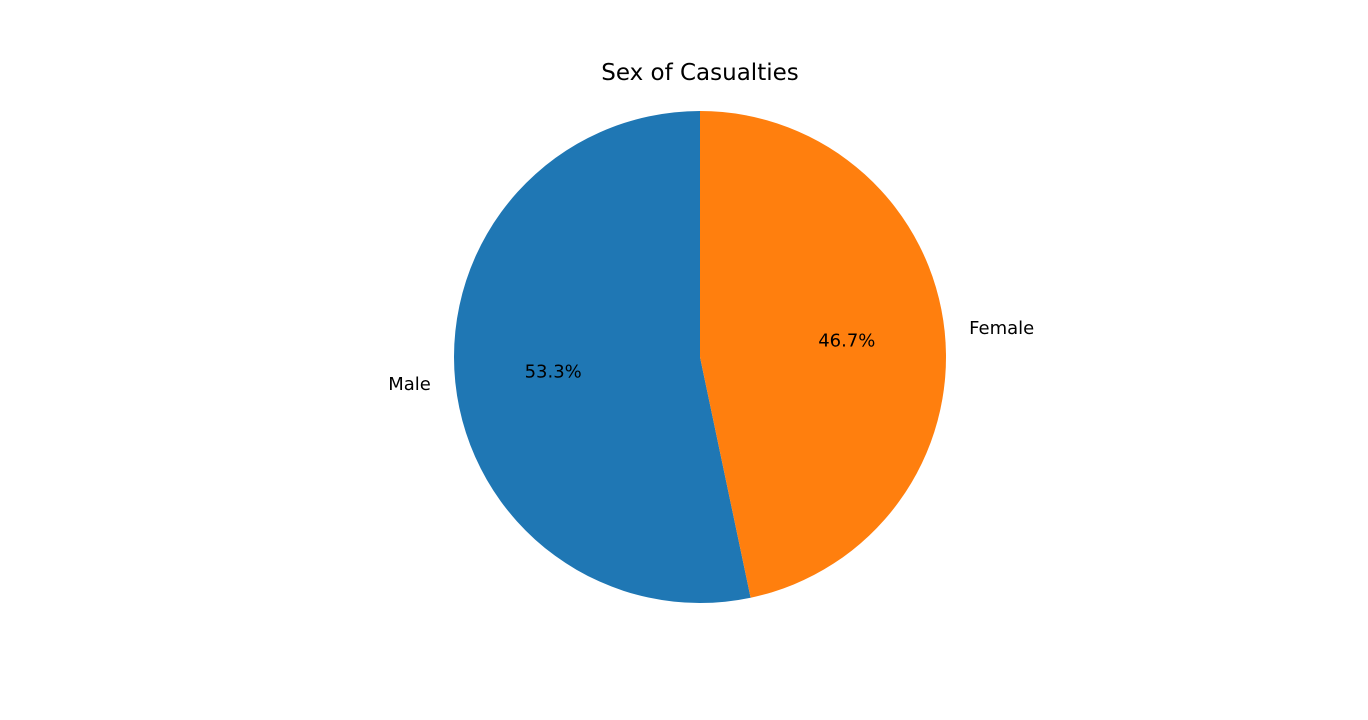  Describe the element at coordinates (409, 384) in the screenshot. I see `slice-label-male: Male` at that location.